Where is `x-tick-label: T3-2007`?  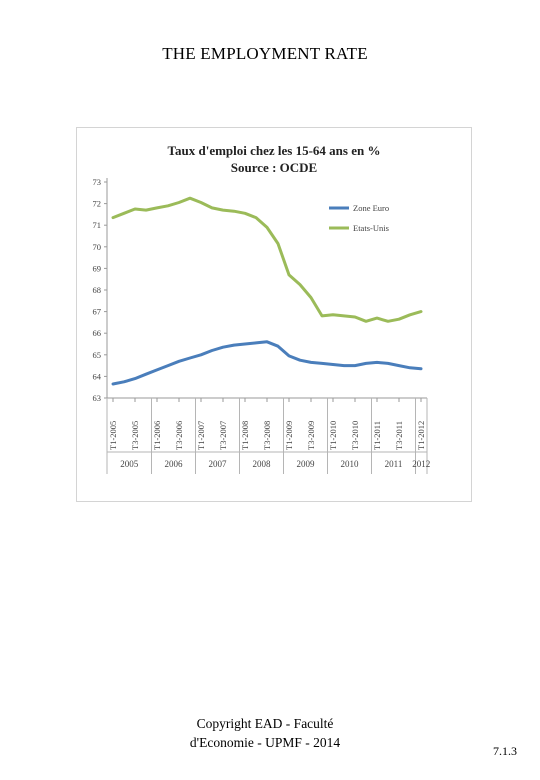 x-tick-label: T3-2007 is located at coordinates (223, 435).